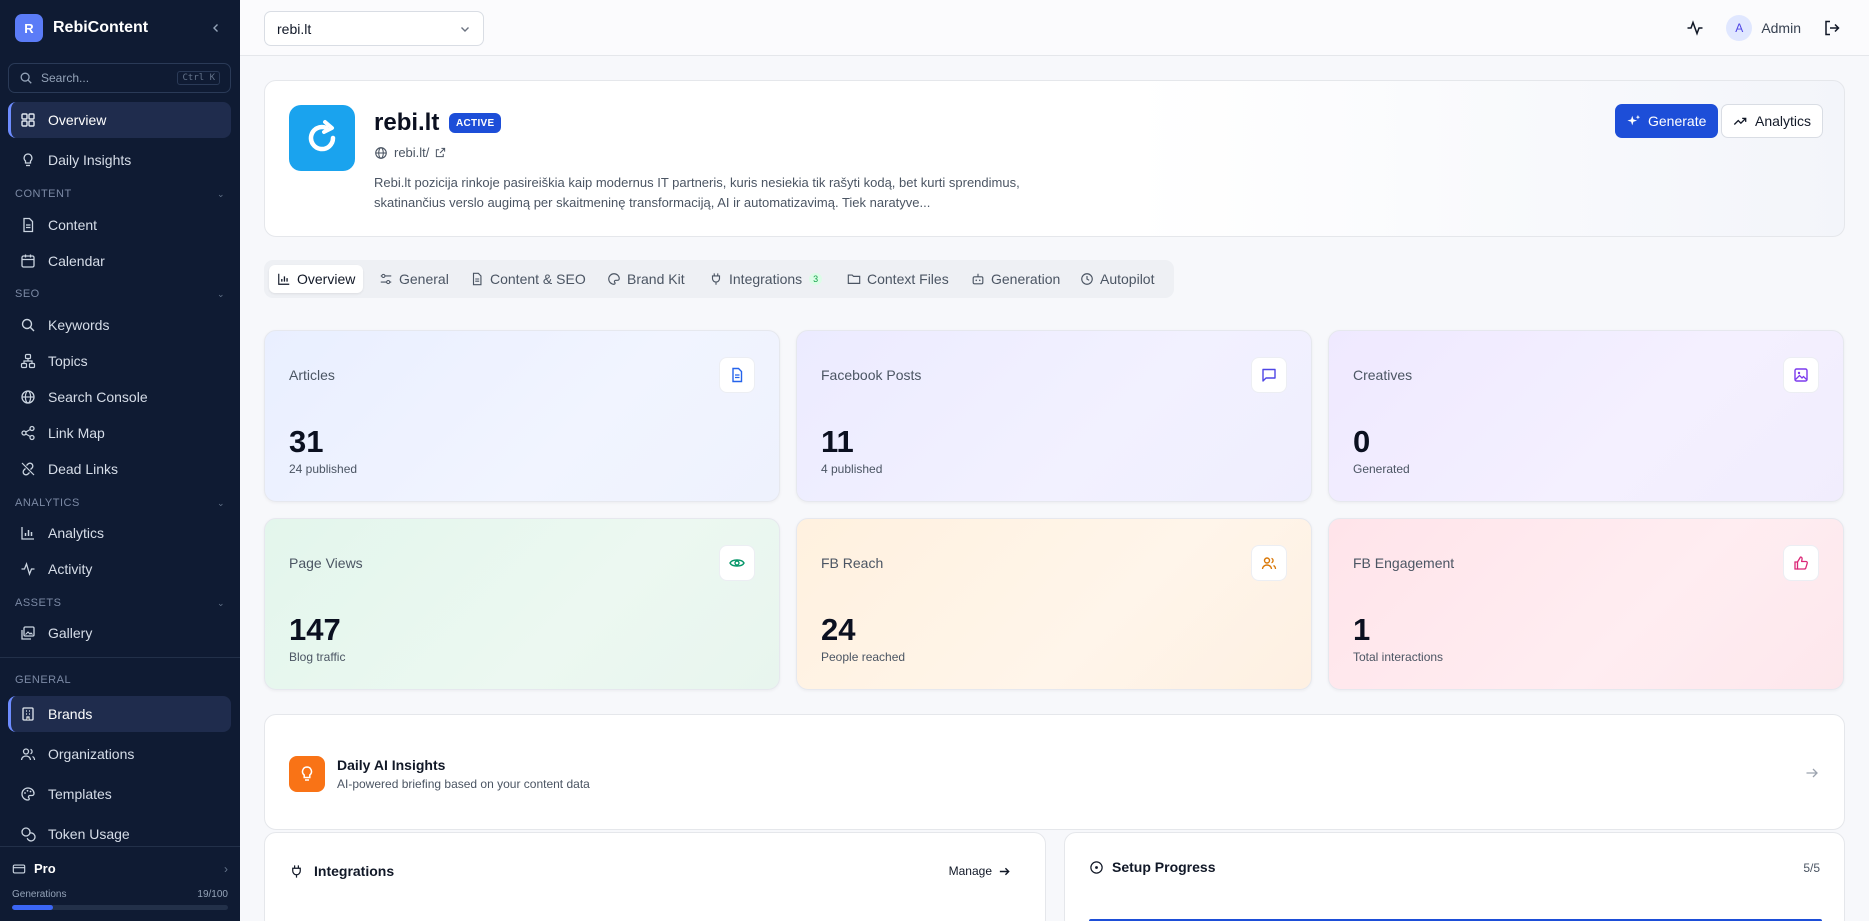  Describe the element at coordinates (28, 225) in the screenshot. I see `document-icon` at that location.